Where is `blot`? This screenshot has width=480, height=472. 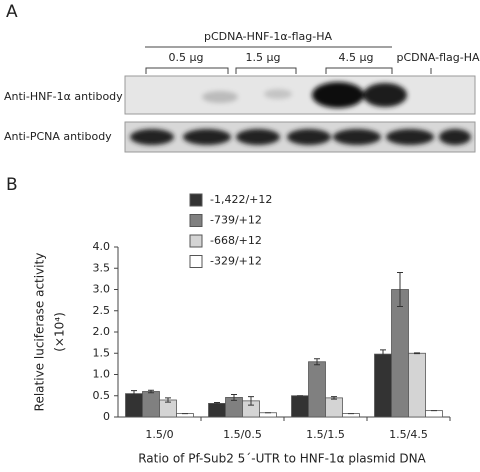
blot is located at coordinates (300, 95).